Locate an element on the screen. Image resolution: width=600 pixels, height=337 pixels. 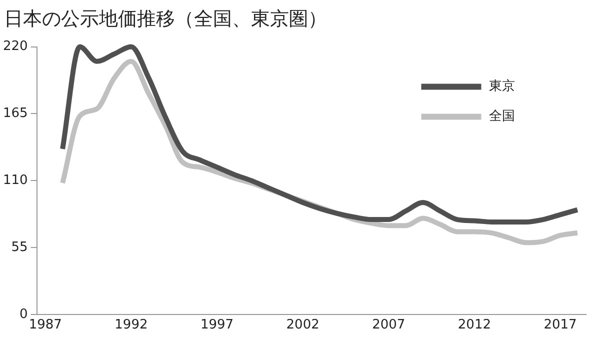
y-tick-label: 110 is located at coordinates (15, 180).